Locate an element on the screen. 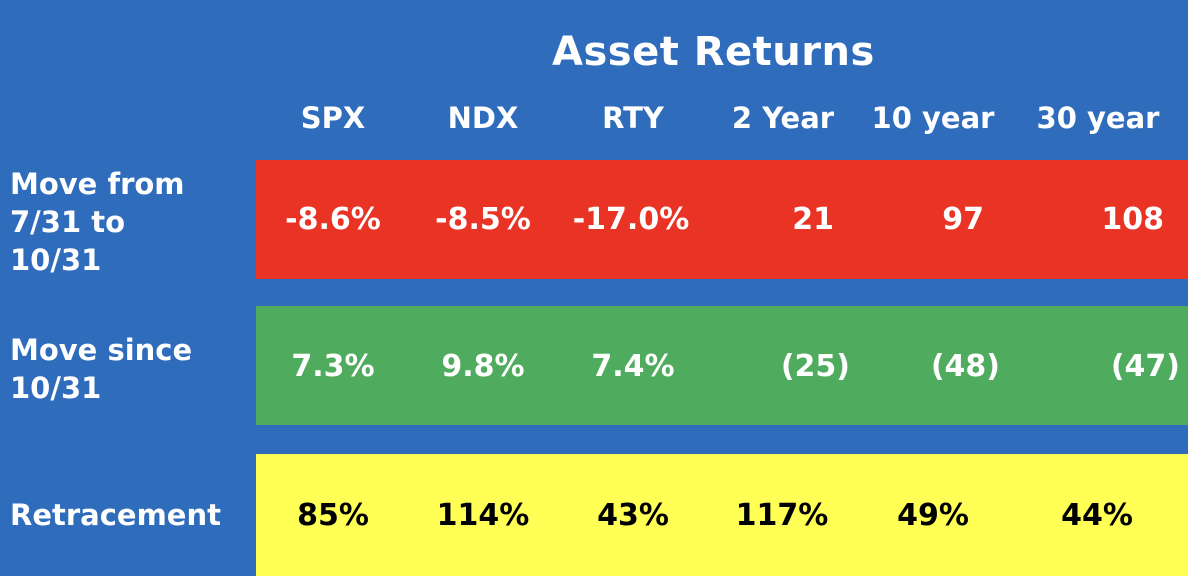 The height and width of the screenshot is (576, 1188). cell-move-since-30-year: (47) is located at coordinates (1145, 366).